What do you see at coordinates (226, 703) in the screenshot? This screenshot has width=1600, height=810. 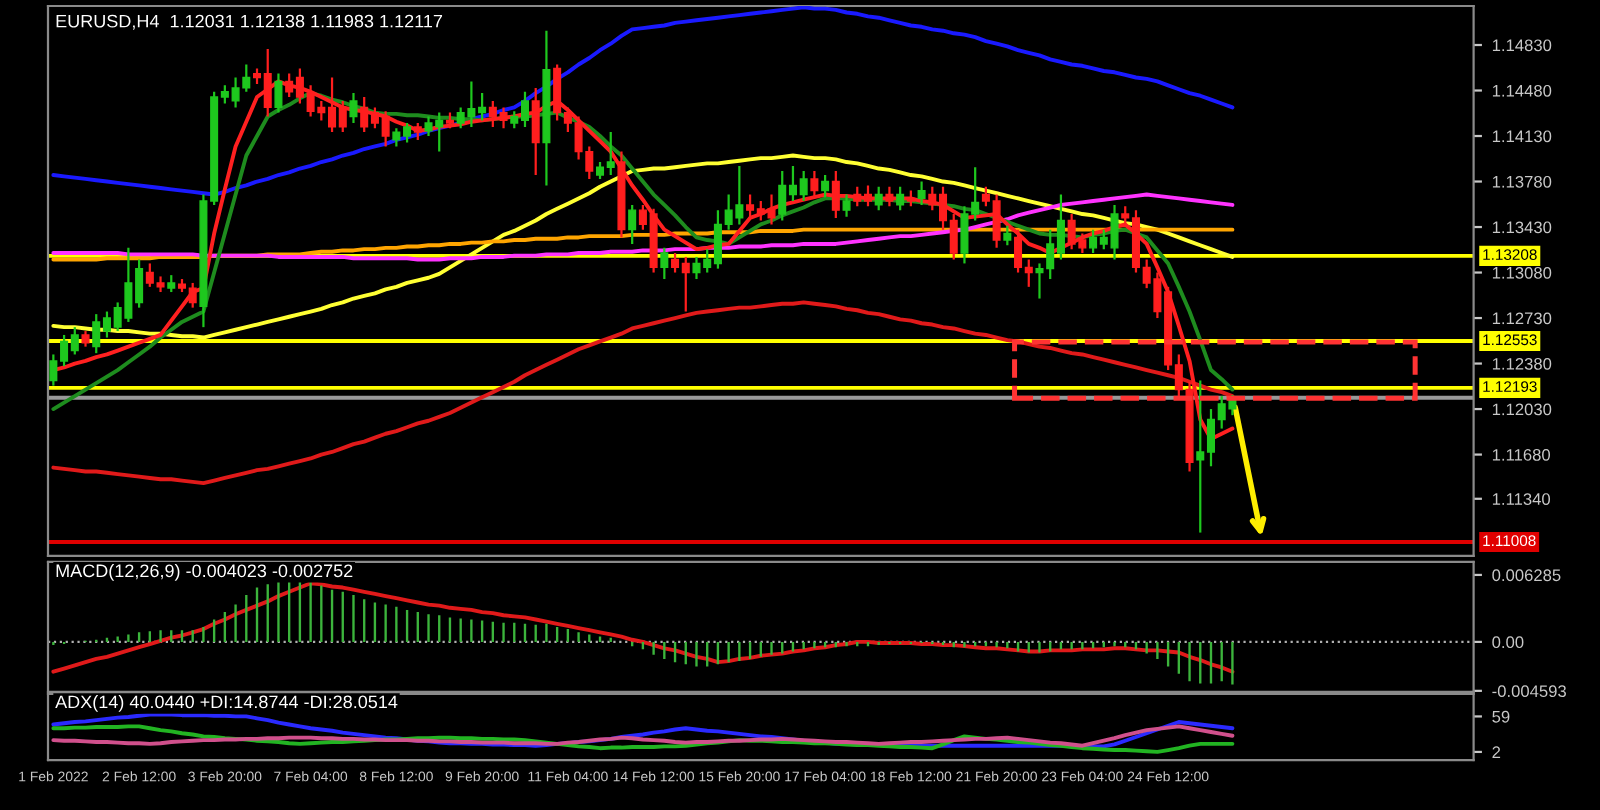 I see `chart-title: ADX(14) 40.0440 +DI:14.8744 -DI:28.0514` at bounding box center [226, 703].